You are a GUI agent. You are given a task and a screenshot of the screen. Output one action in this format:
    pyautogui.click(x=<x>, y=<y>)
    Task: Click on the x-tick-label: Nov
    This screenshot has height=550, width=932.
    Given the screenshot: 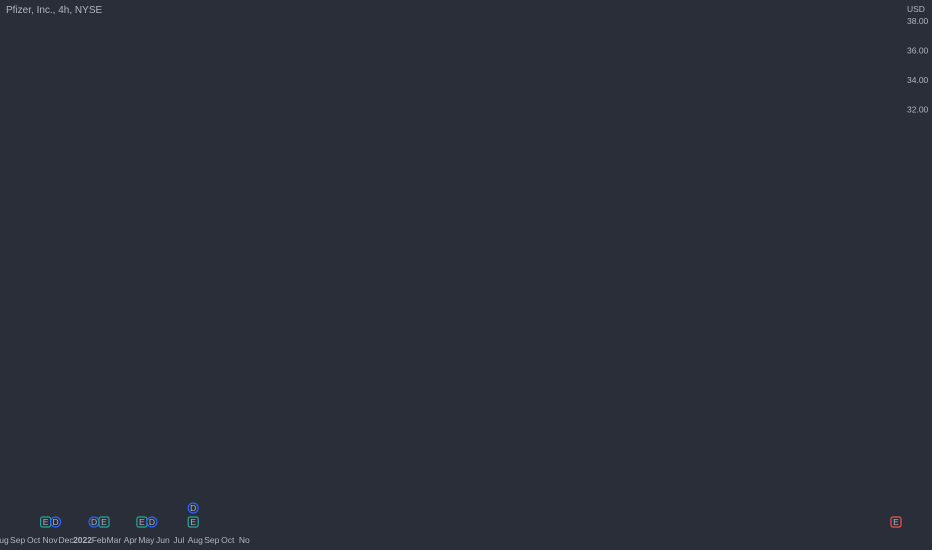 What is the action you would take?
    pyautogui.click(x=51, y=540)
    